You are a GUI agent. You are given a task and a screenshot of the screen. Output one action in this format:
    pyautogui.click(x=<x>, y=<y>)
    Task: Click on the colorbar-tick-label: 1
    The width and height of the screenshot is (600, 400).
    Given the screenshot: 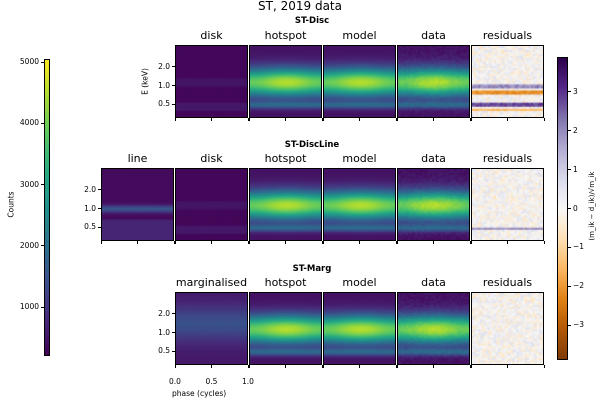 What is the action you would take?
    pyautogui.click(x=575, y=169)
    